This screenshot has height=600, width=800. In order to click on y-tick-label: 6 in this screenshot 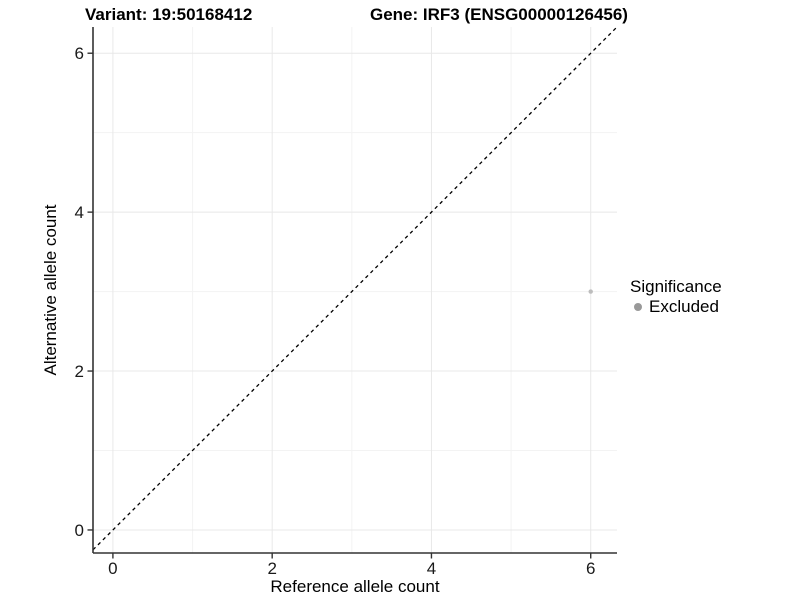, I will do `click(79, 53)`.